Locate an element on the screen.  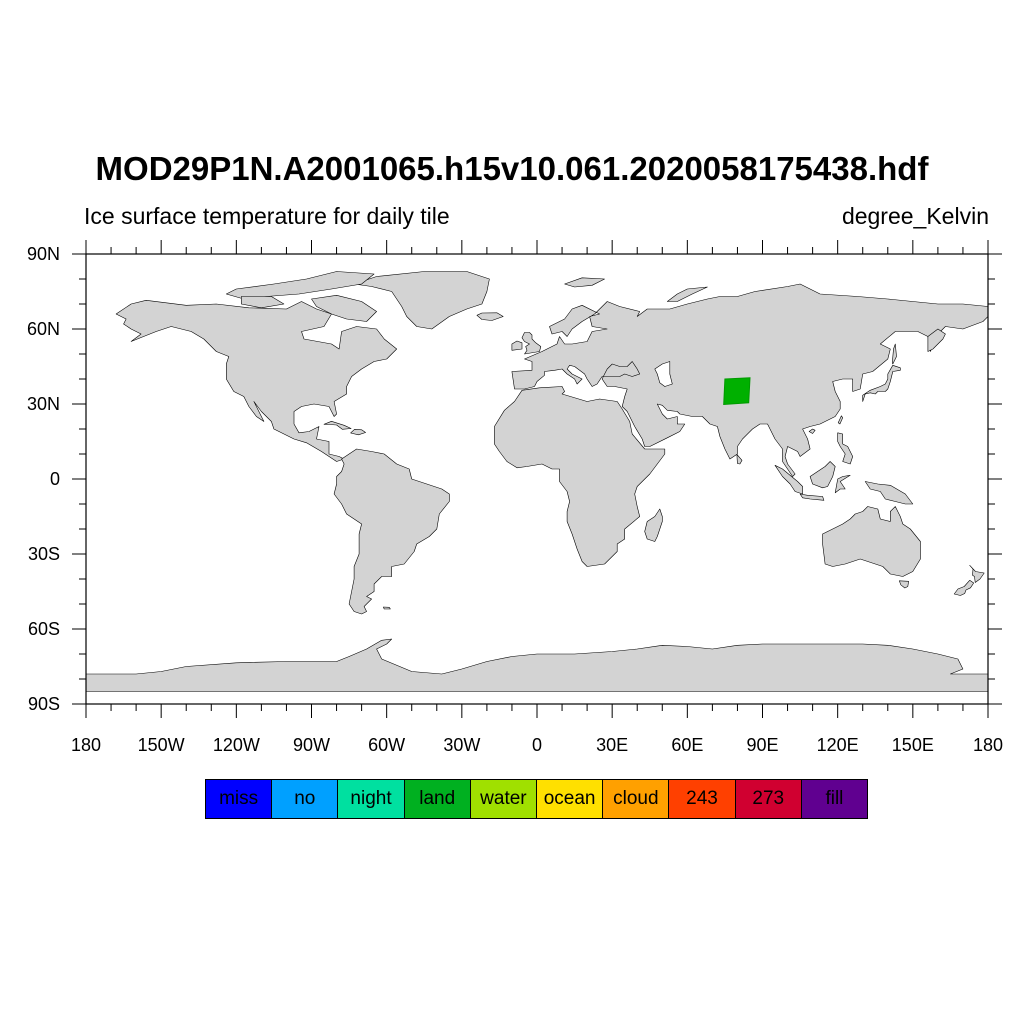
landmass-cuba is located at coordinates (337, 425).